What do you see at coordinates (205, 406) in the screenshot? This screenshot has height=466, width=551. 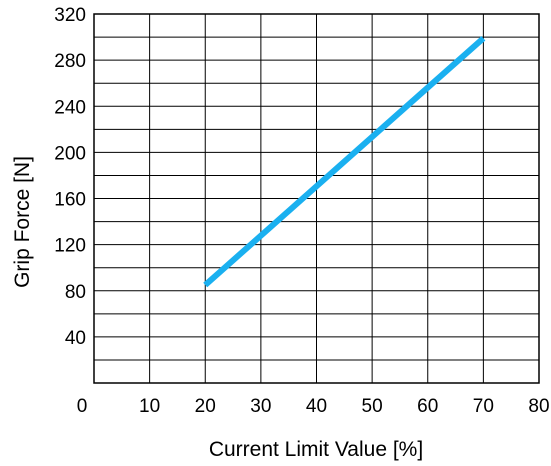 I see `x-tick-label: 20` at bounding box center [205, 406].